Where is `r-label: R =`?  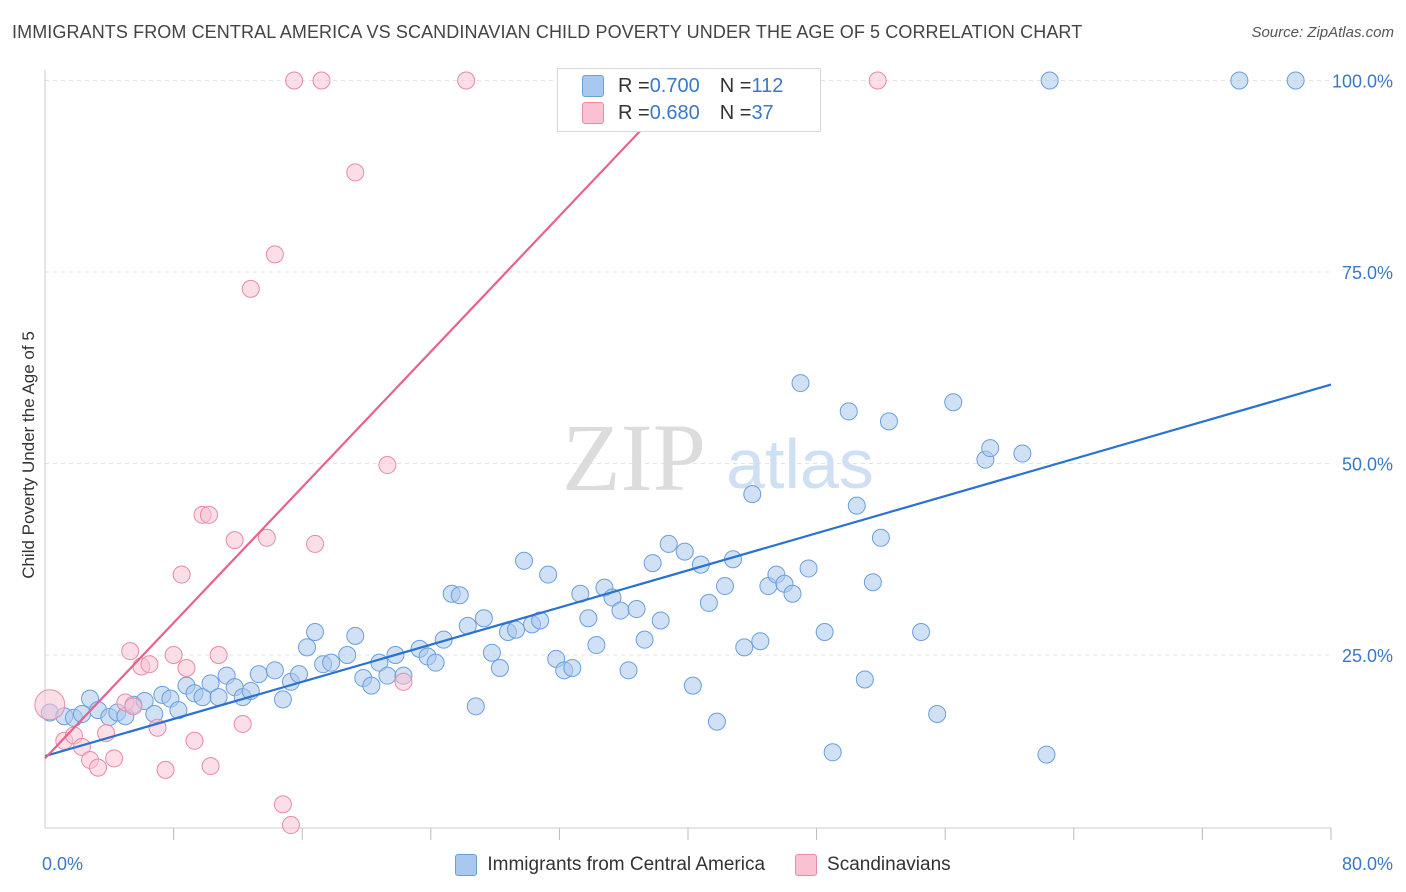 r-label: R = is located at coordinates (634, 85).